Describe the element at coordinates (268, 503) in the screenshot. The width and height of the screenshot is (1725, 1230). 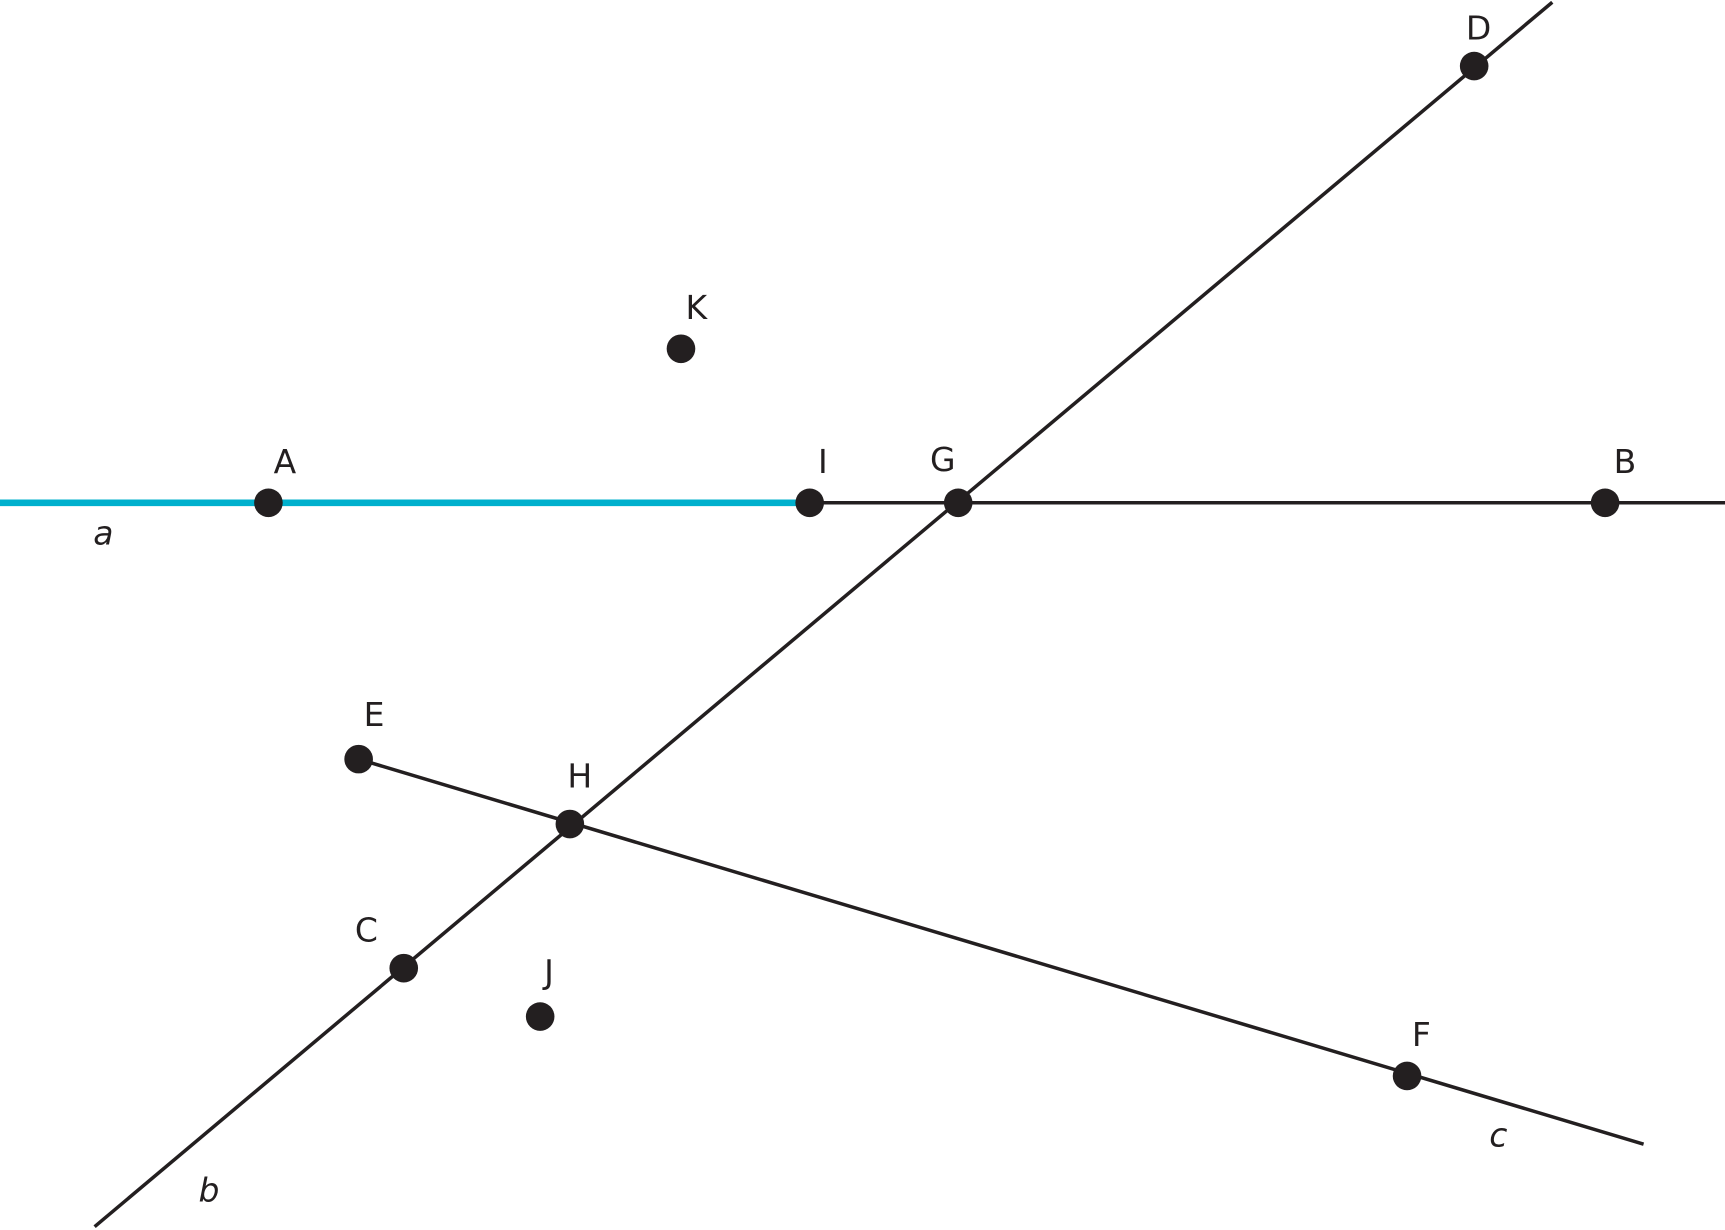
I see `point-a` at that location.